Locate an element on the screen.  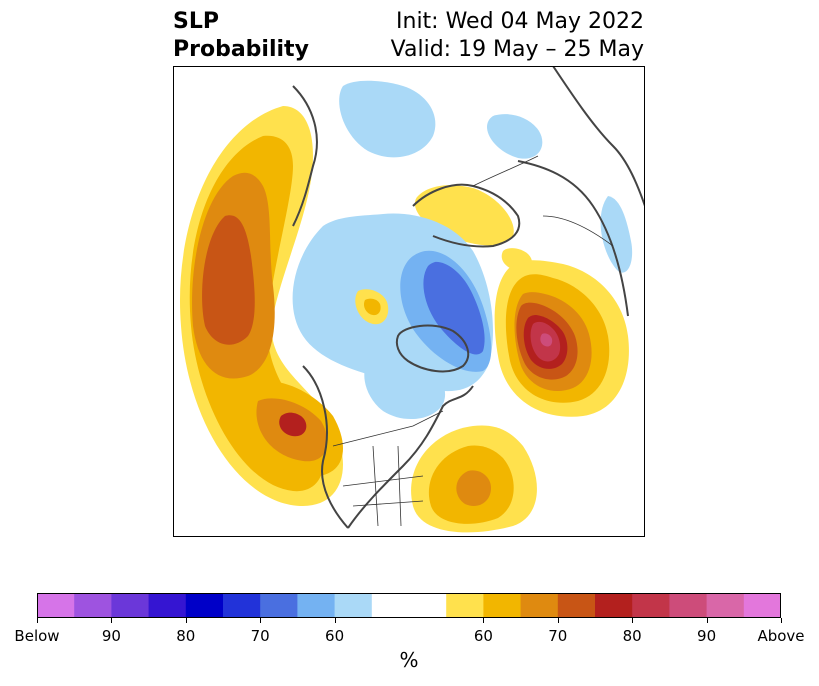
russia-border is located at coordinates (543, 201).